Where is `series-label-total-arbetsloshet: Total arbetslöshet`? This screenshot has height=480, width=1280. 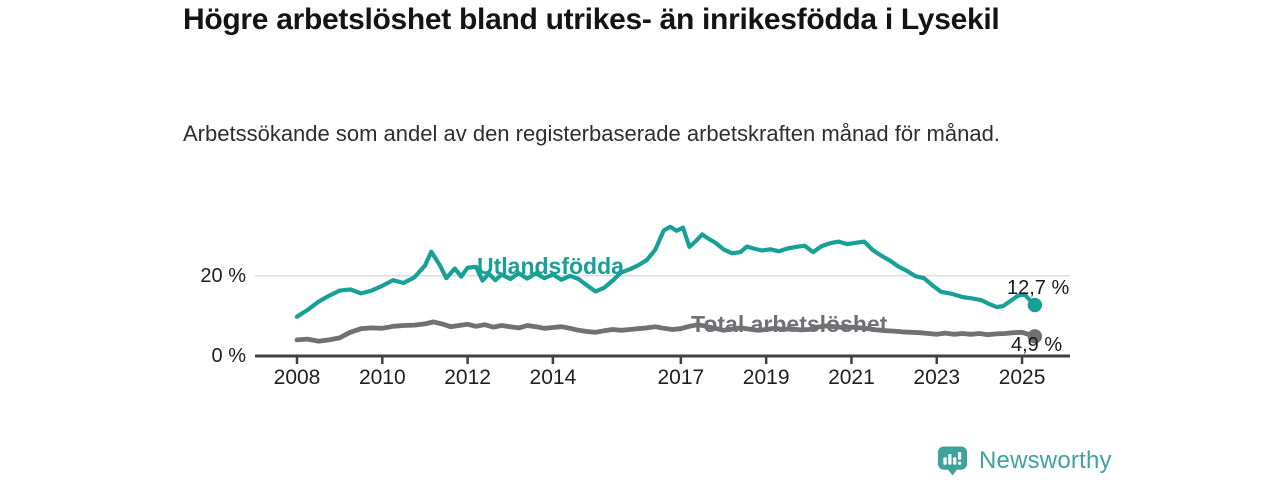 series-label-total-arbetsloshet: Total arbetslöshet is located at coordinates (789, 324).